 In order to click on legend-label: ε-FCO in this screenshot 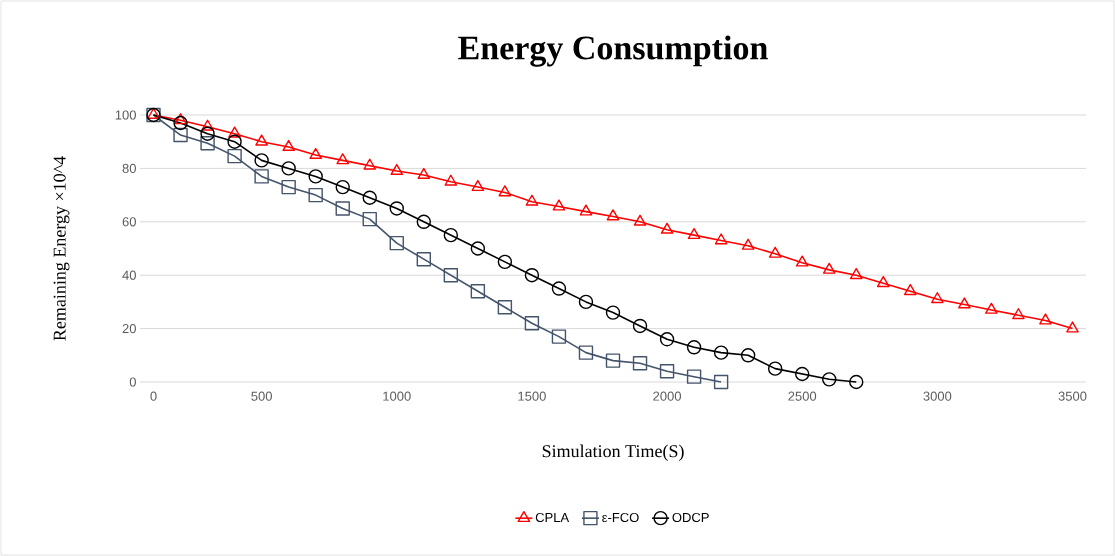, I will do `click(620, 517)`.